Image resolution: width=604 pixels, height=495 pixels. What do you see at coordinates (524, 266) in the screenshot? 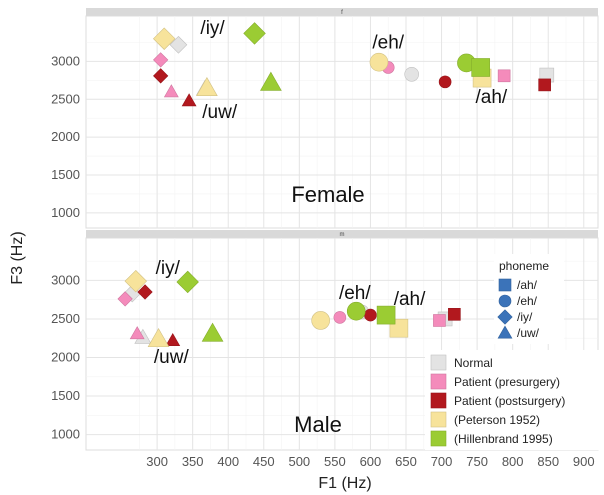
I see `phoneme-legend-title: phoneme` at bounding box center [524, 266].